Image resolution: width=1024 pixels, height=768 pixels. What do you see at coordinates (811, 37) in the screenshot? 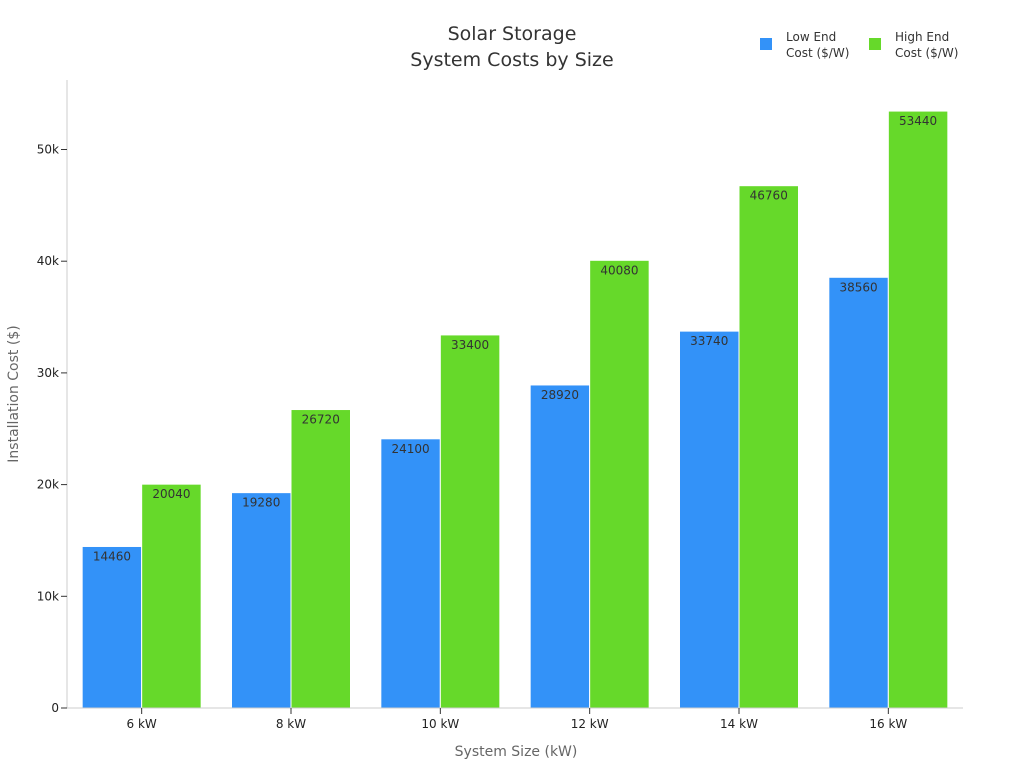
I see `legend-label-low-end-line-1: Low End` at bounding box center [811, 37].